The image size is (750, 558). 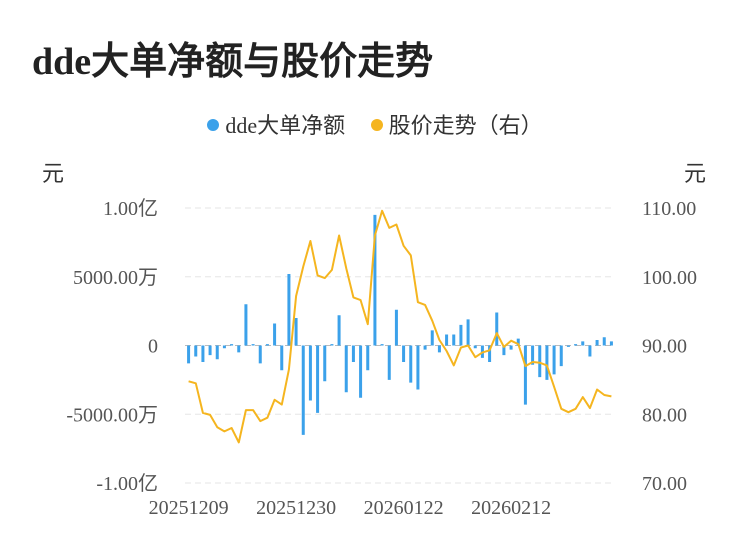 I want to click on legend-item-dde: dde大单净额, so click(x=276, y=124).